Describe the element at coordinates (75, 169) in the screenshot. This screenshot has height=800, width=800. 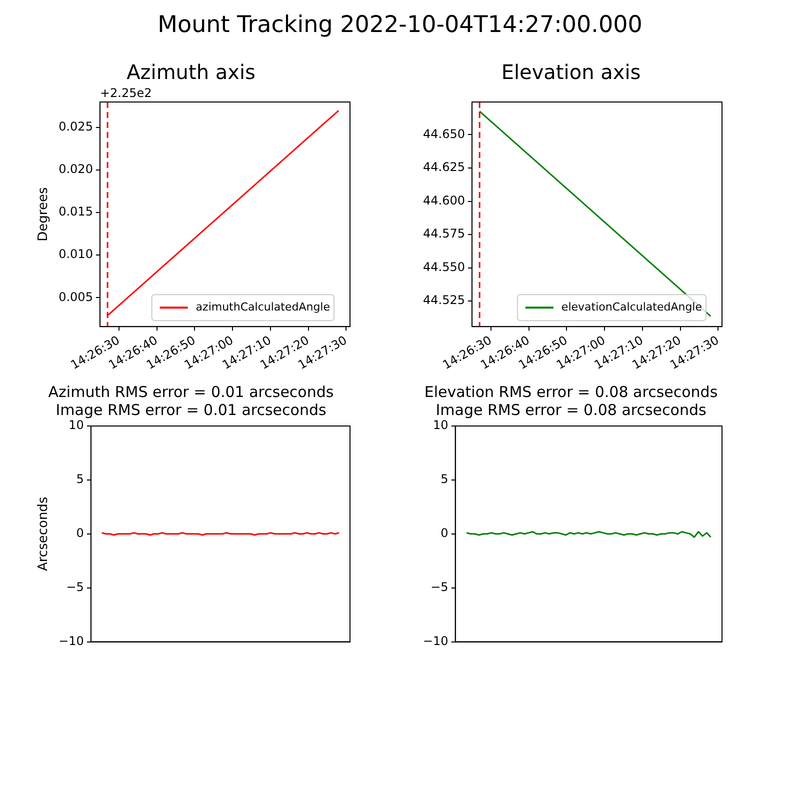
I see `y-tick-label: 0.020` at that location.